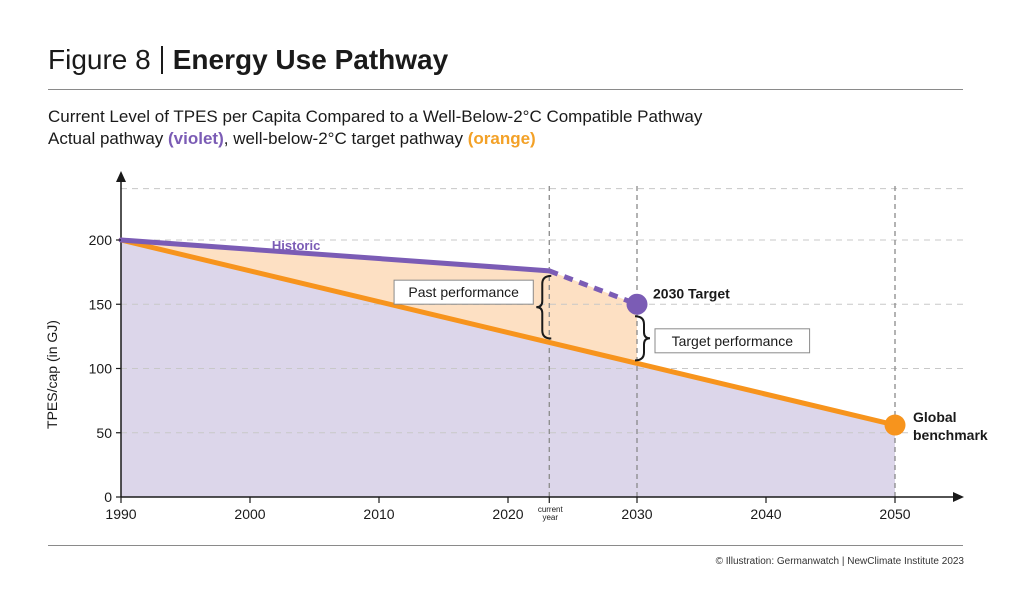 This screenshot has height=593, width=1024. Describe the element at coordinates (121, 176) in the screenshot. I see `y-axis-arrow` at that location.